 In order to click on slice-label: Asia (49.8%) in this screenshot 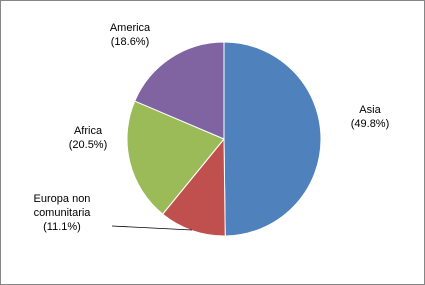, I will do `click(370, 117)`.